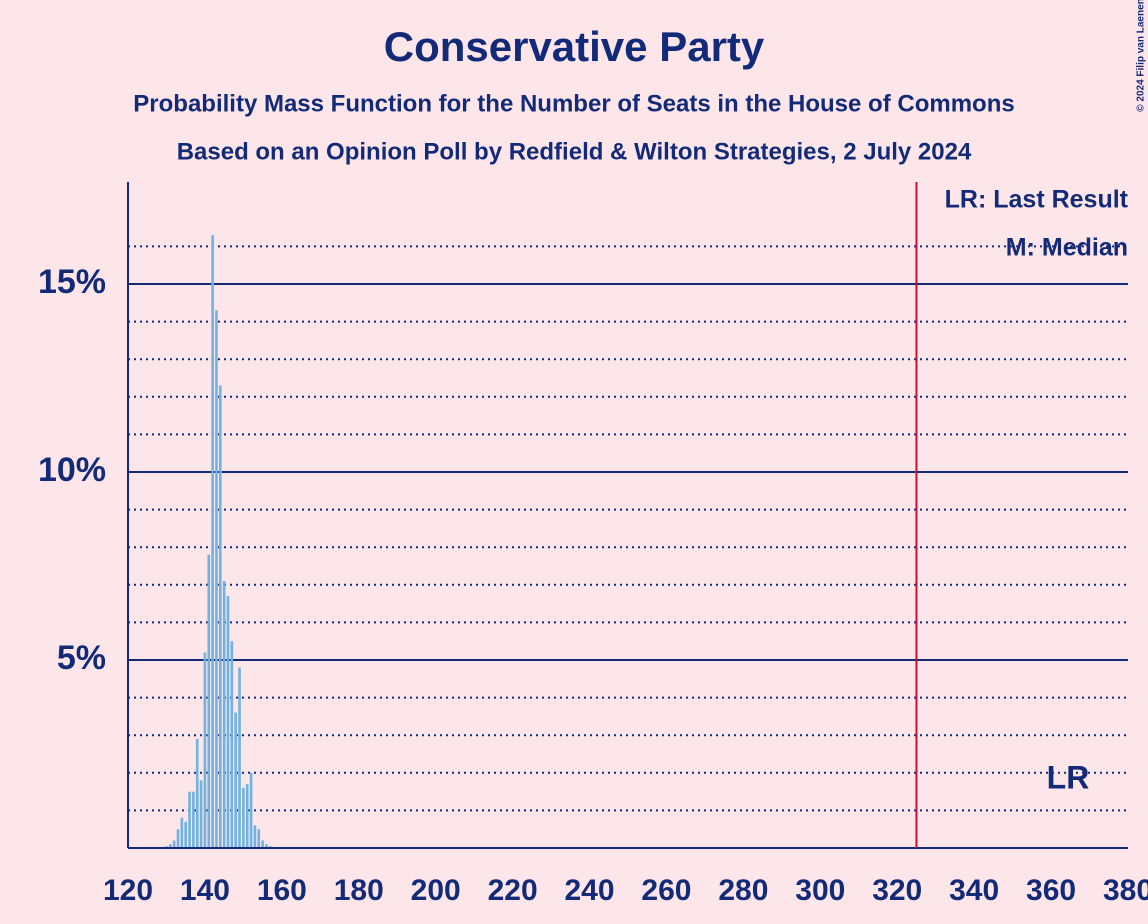 This screenshot has width=1148, height=924. What do you see at coordinates (359, 890) in the screenshot?
I see `x-tick-label: 180` at bounding box center [359, 890].